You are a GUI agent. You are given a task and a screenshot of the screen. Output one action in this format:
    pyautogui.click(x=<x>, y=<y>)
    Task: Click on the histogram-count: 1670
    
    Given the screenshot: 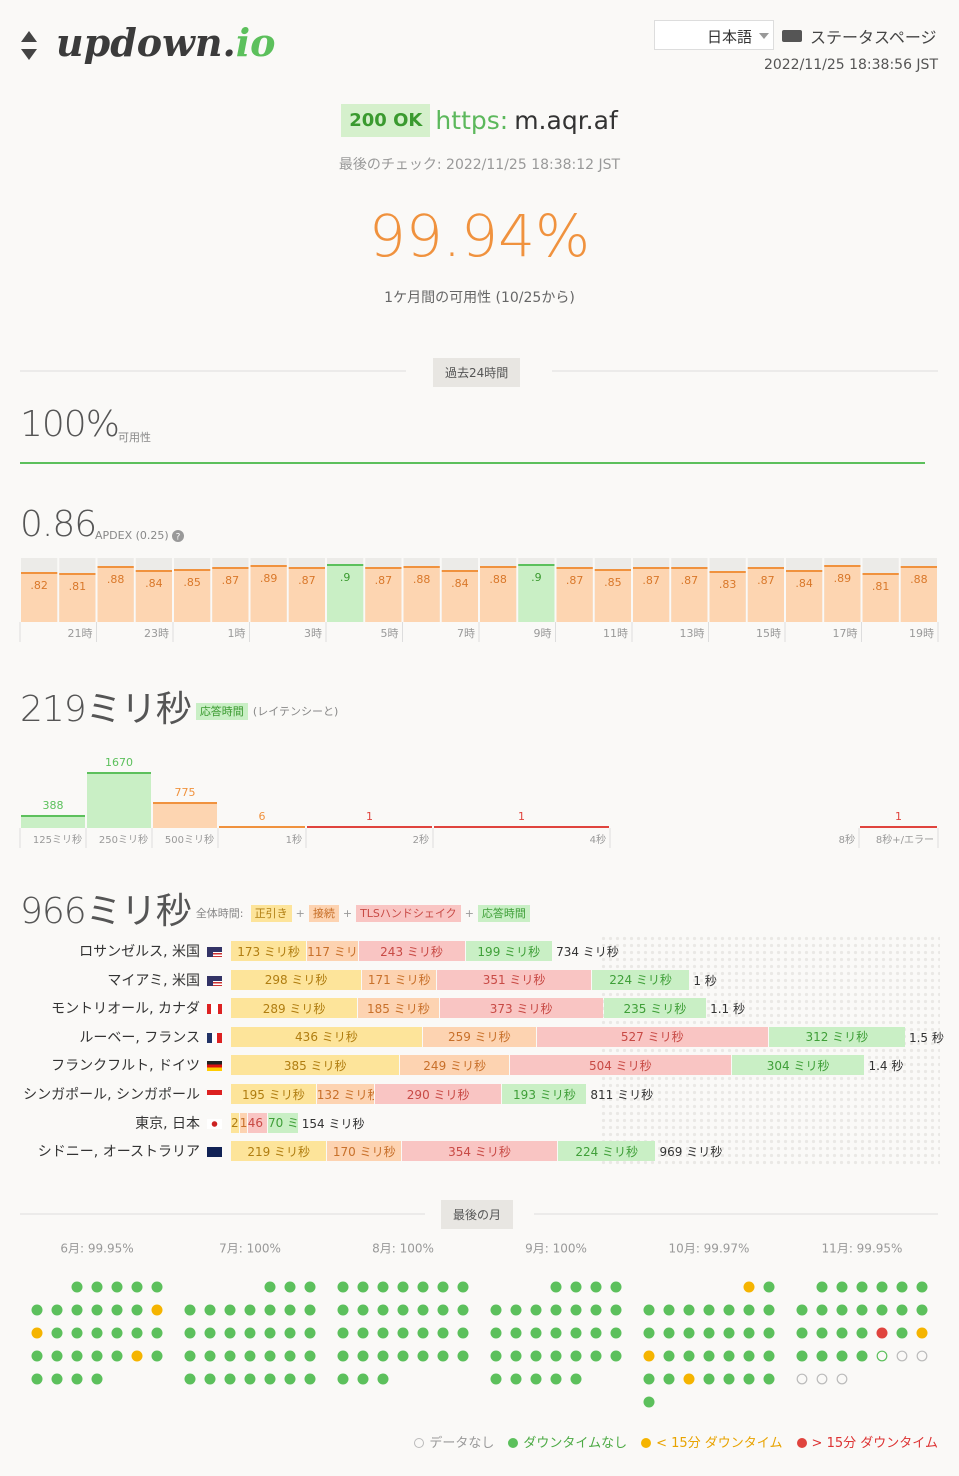 What is the action you would take?
    pyautogui.click(x=119, y=762)
    